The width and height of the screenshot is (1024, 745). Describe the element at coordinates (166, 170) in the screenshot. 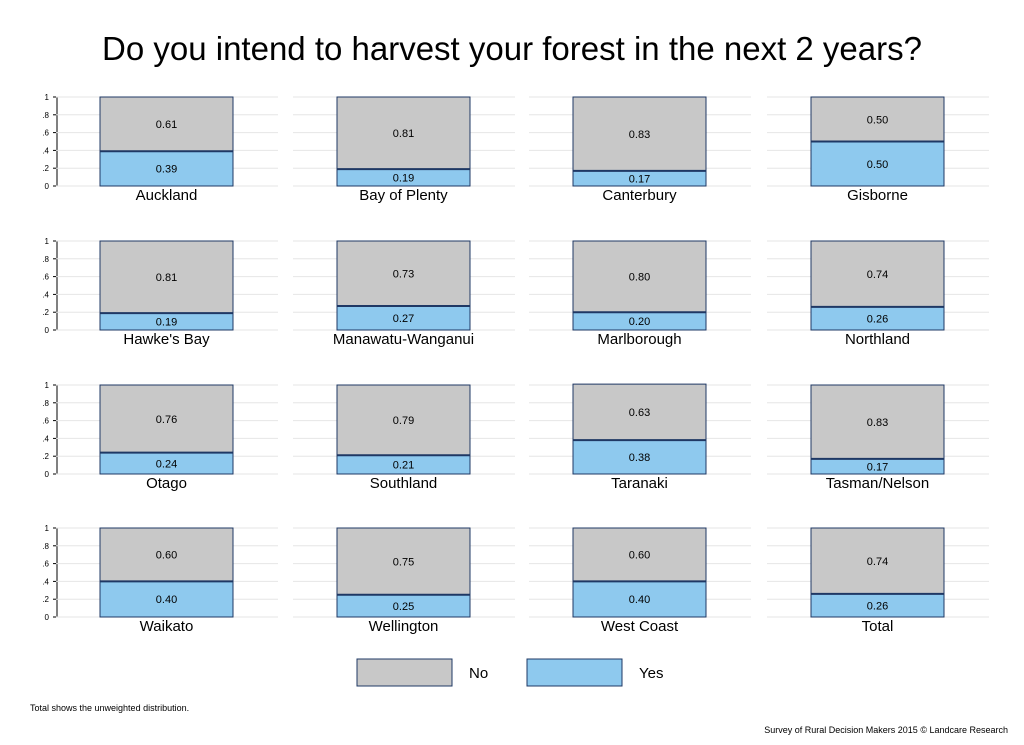

I see `value-label-yes: 0.39` at that location.